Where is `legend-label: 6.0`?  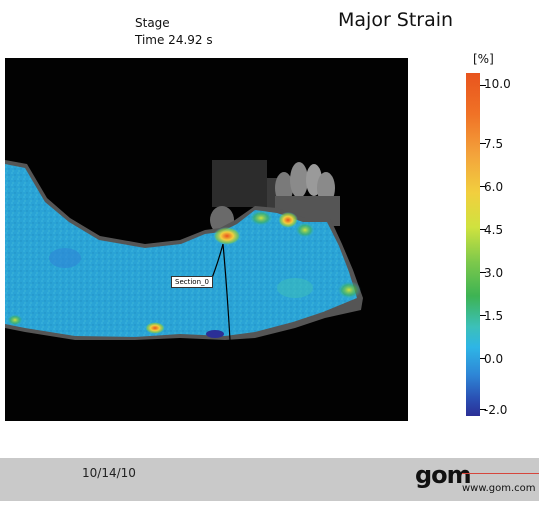 legend-label: 6.0 is located at coordinates (494, 187).